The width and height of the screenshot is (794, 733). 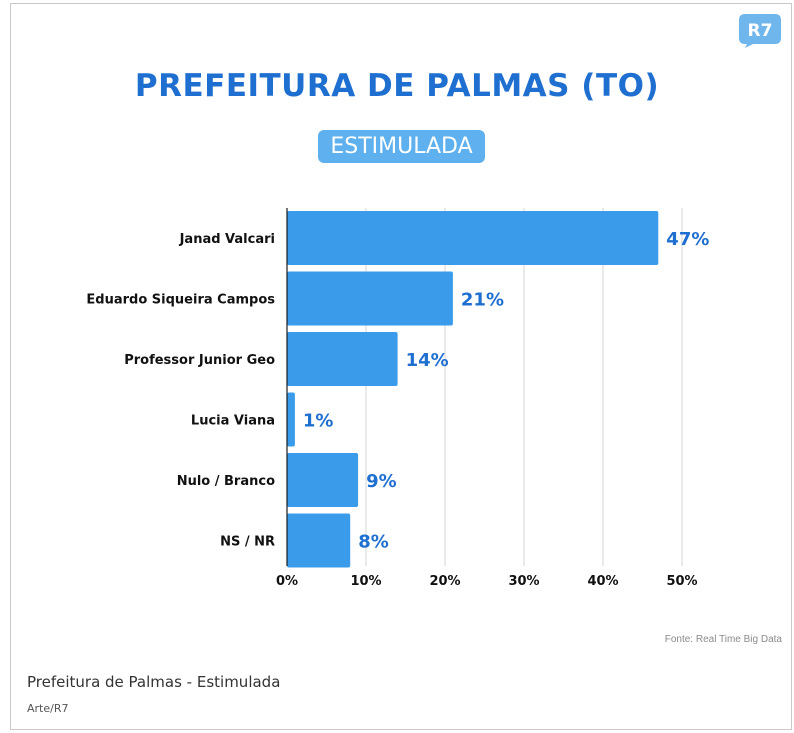 I want to click on value-label: 8%, so click(x=373, y=542).